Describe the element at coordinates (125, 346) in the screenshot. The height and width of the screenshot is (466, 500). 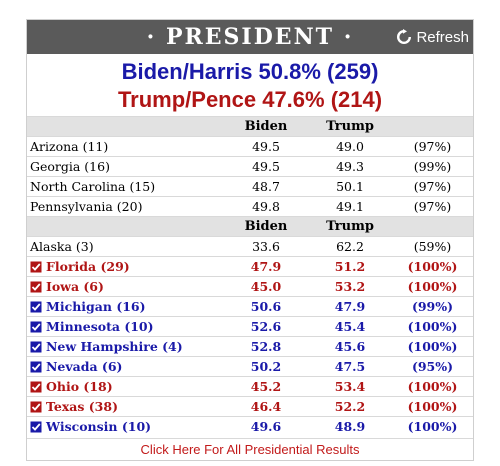
I see `state-name-cell: New Hampshire (4)` at that location.